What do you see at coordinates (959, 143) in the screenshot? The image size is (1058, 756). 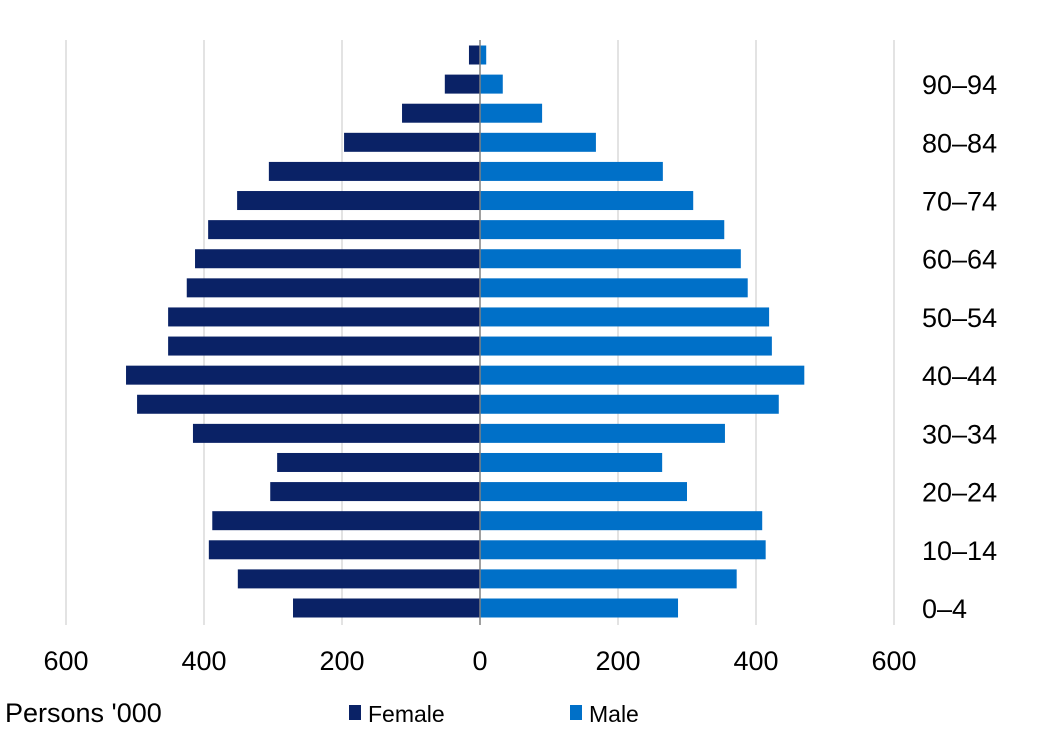 I see `age-group-label: 80–84` at bounding box center [959, 143].